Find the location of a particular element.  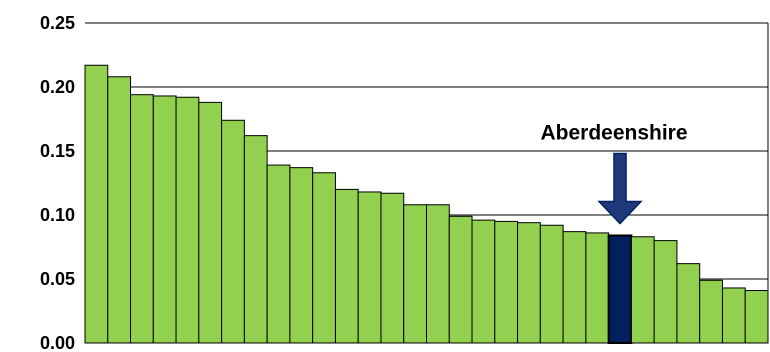

y-tick-label: 0.05 is located at coordinates (57, 279).